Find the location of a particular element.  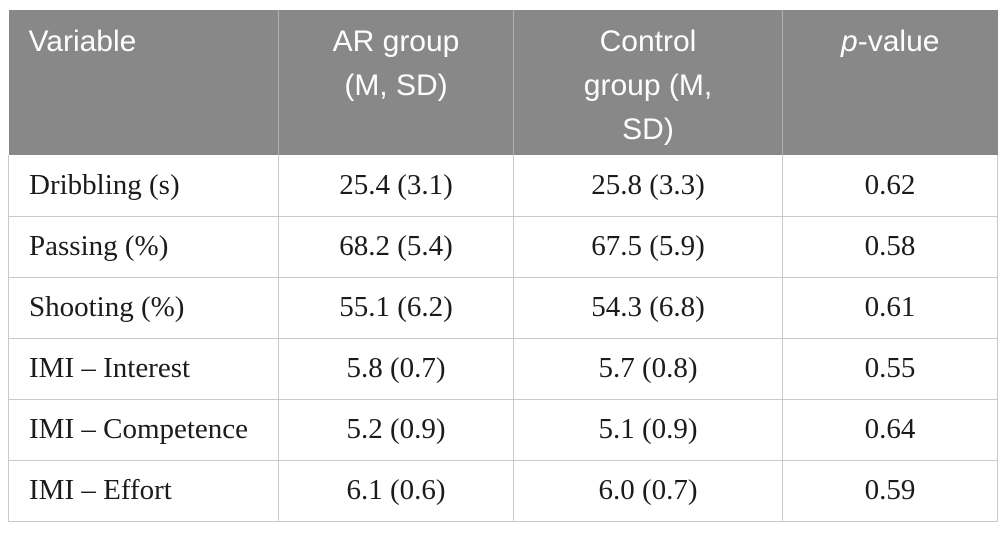

p-value-cell: 0.61 is located at coordinates (890, 307).